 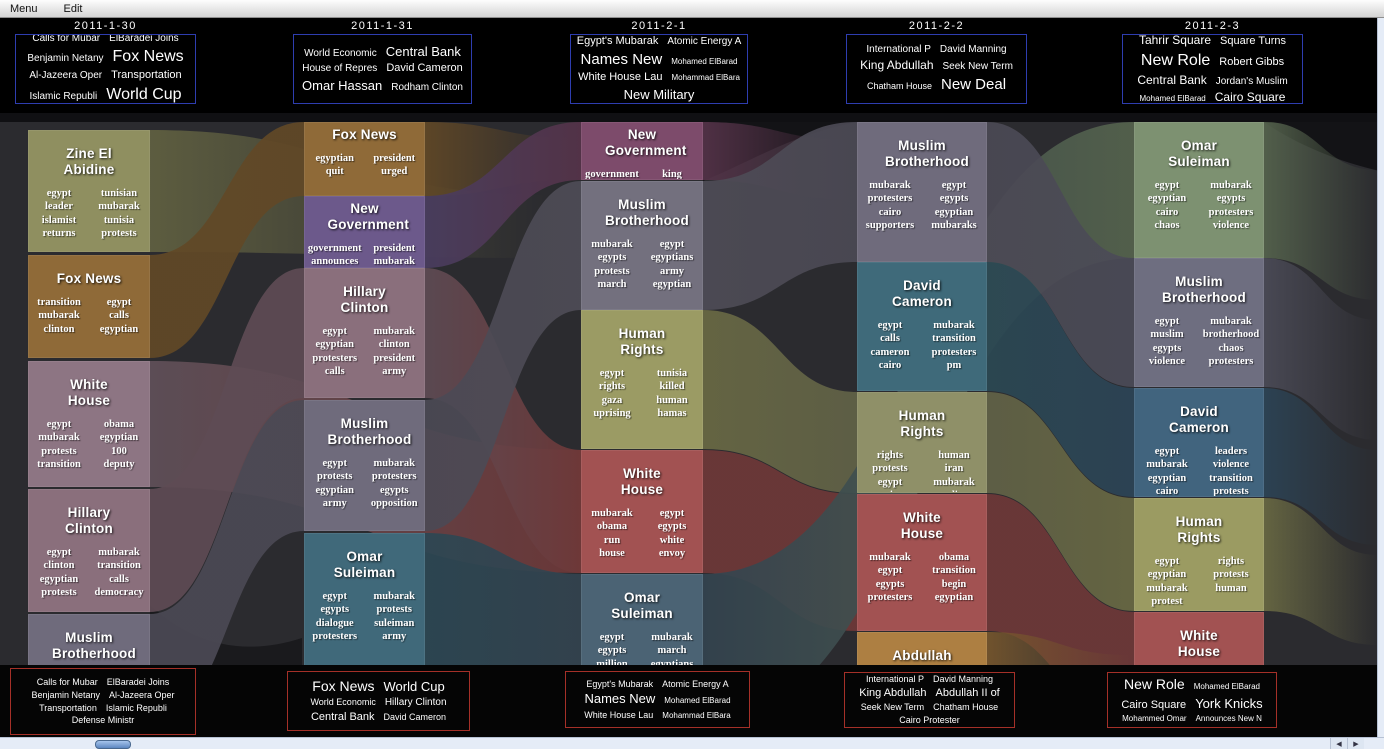 I want to click on tag-word: Central Bank, so click(x=1172, y=80).